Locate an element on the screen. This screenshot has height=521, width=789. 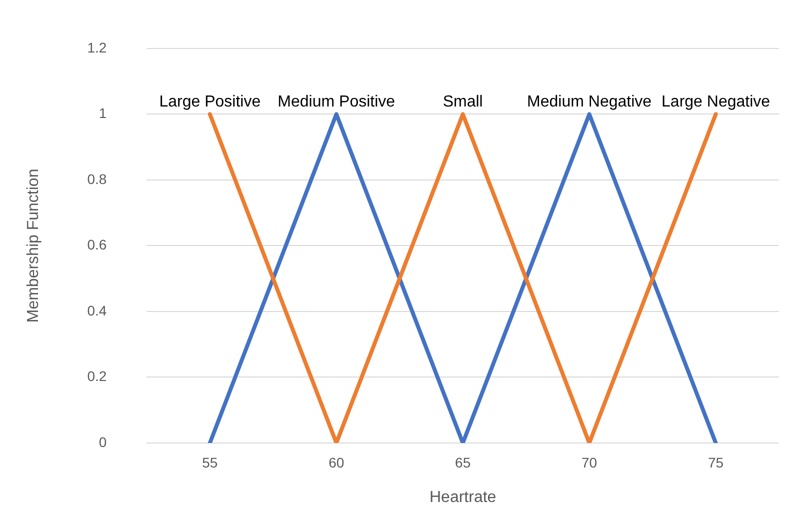
y-tick-label: 1.2 is located at coordinates (97, 47).